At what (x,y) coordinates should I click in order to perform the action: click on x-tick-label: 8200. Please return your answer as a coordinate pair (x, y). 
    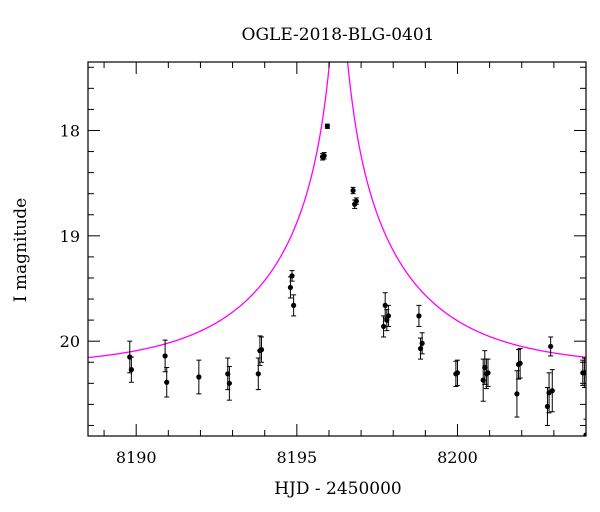
    Looking at the image, I should click on (457, 457).